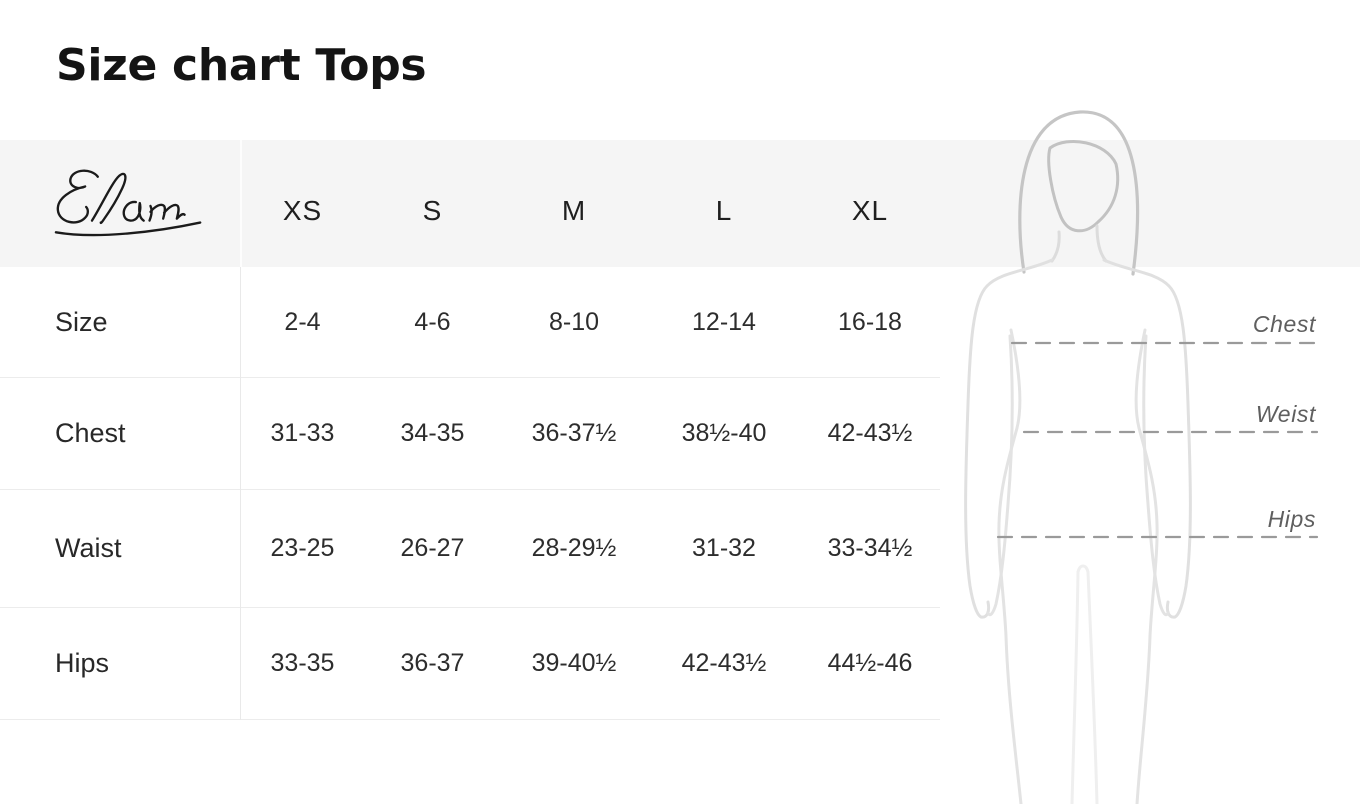 This screenshot has height=804, width=1360. I want to click on table-cell: 2-4, so click(302, 321).